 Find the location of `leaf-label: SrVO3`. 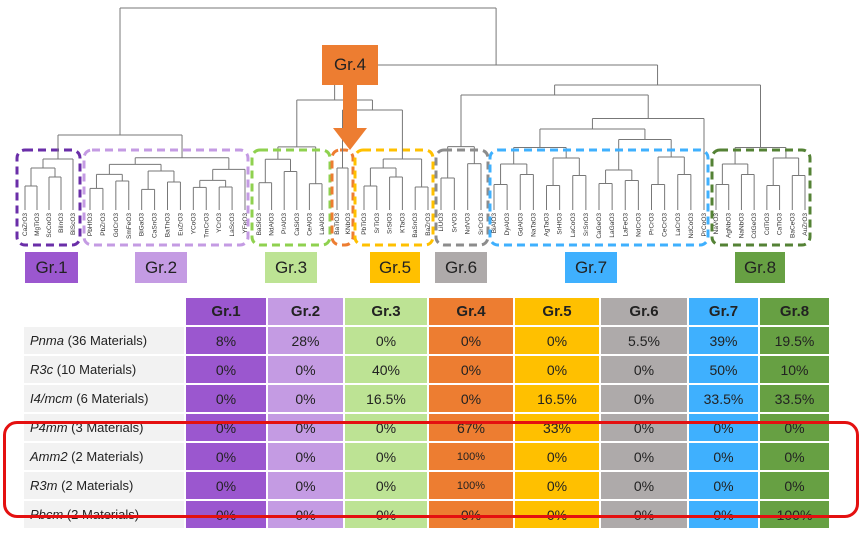

leaf-label: SrVO3 is located at coordinates (454, 223).